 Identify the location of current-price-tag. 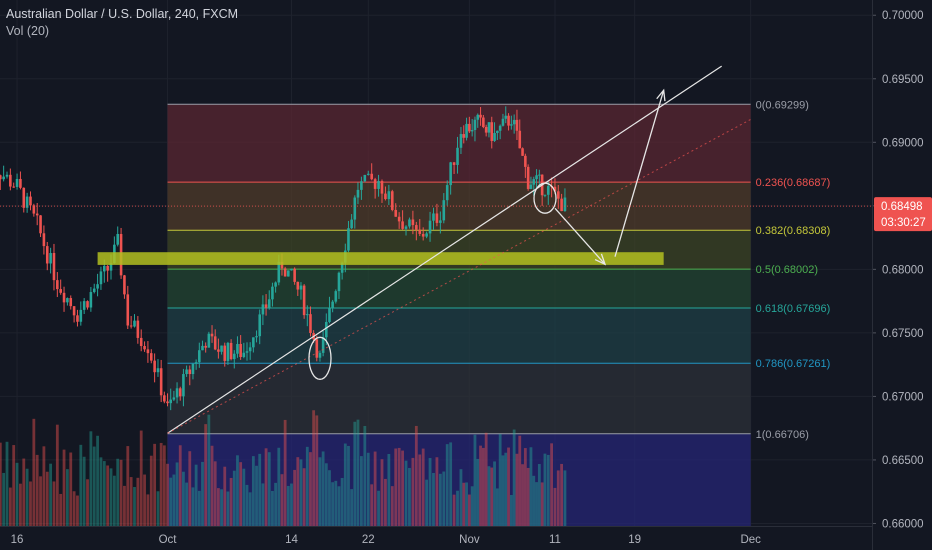
(903, 214).